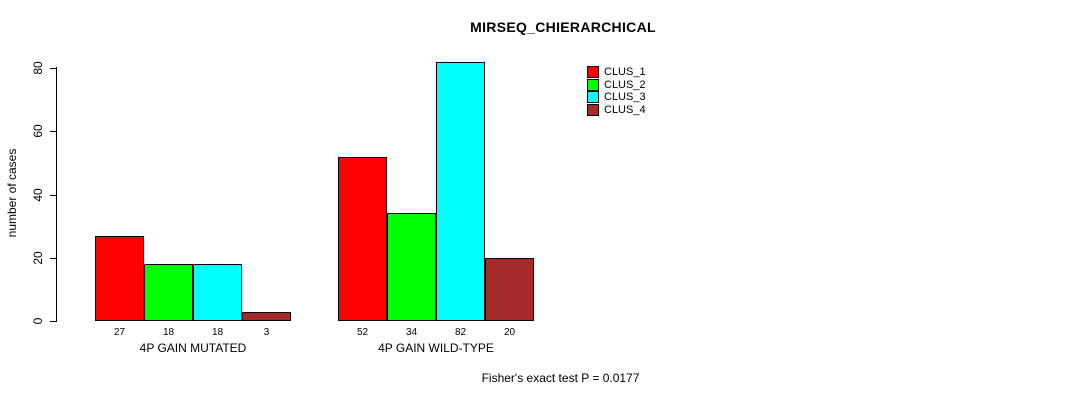 The image size is (1090, 400). I want to click on caption-fisher-test: Fisher's exact test P = 0.0177, so click(560, 378).